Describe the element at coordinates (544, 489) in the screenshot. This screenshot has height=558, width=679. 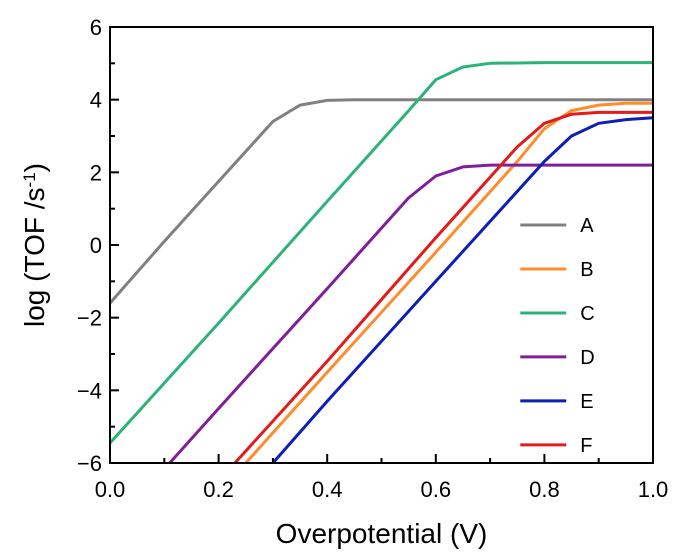
I see `x-tick-label: 0.8` at that location.